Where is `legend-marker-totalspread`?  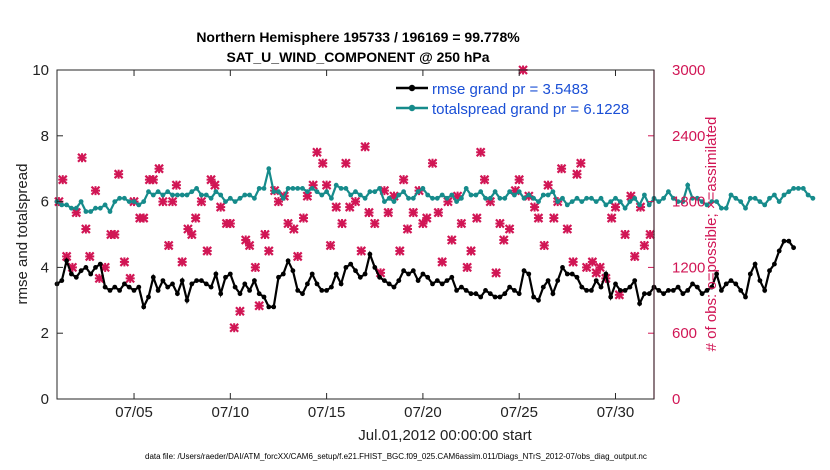
legend-marker-totalspread is located at coordinates (412, 108).